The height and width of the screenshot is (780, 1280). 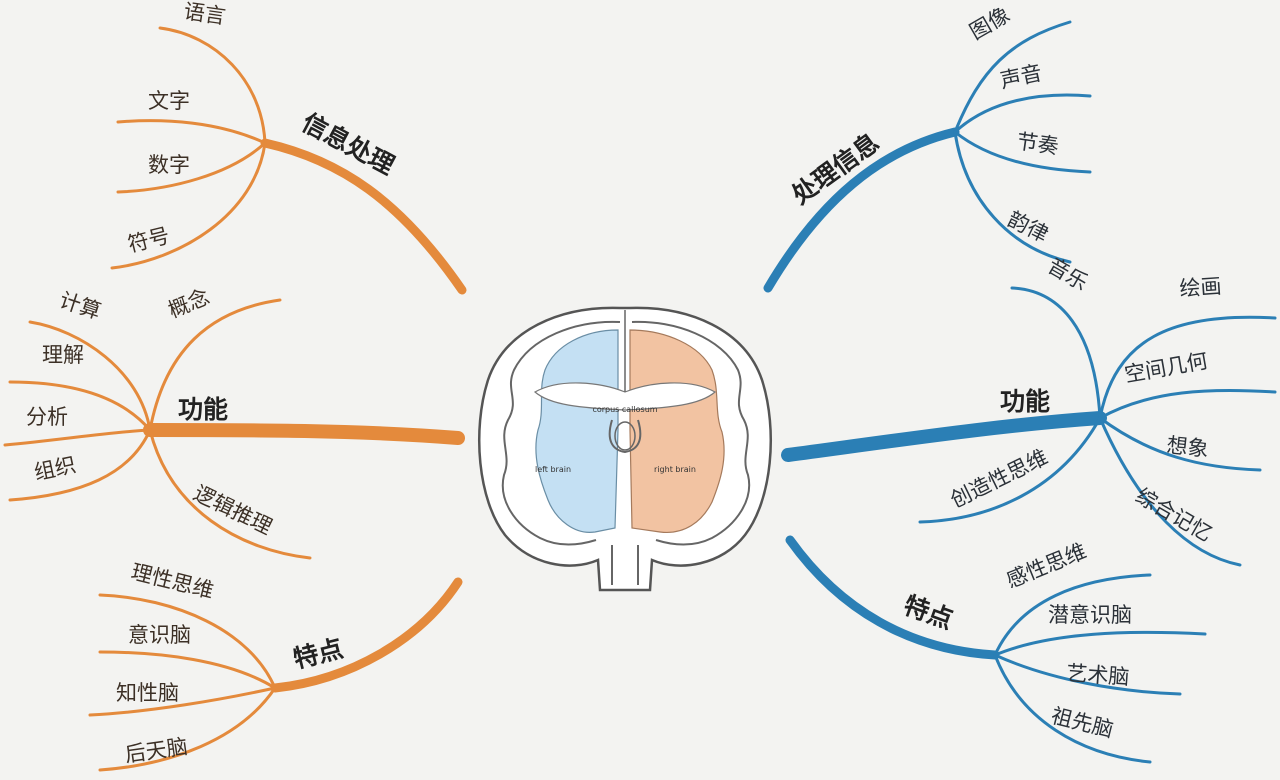 I want to click on left-info-main-branch, so click(x=363, y=216).